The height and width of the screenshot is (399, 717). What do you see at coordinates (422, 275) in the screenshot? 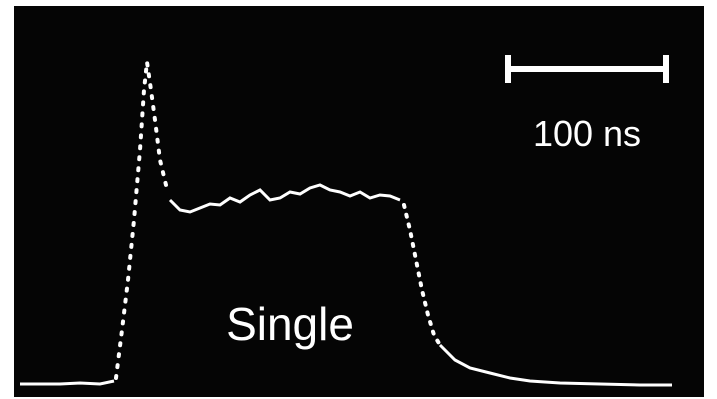
I see `trace-fall` at bounding box center [422, 275].